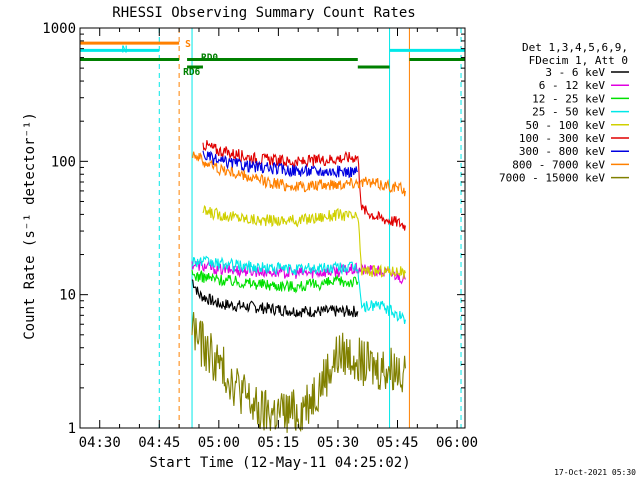 This screenshot has width=640, height=480. Describe the element at coordinates (67, 296) in the screenshot. I see `y-tick-label: 10` at that location.